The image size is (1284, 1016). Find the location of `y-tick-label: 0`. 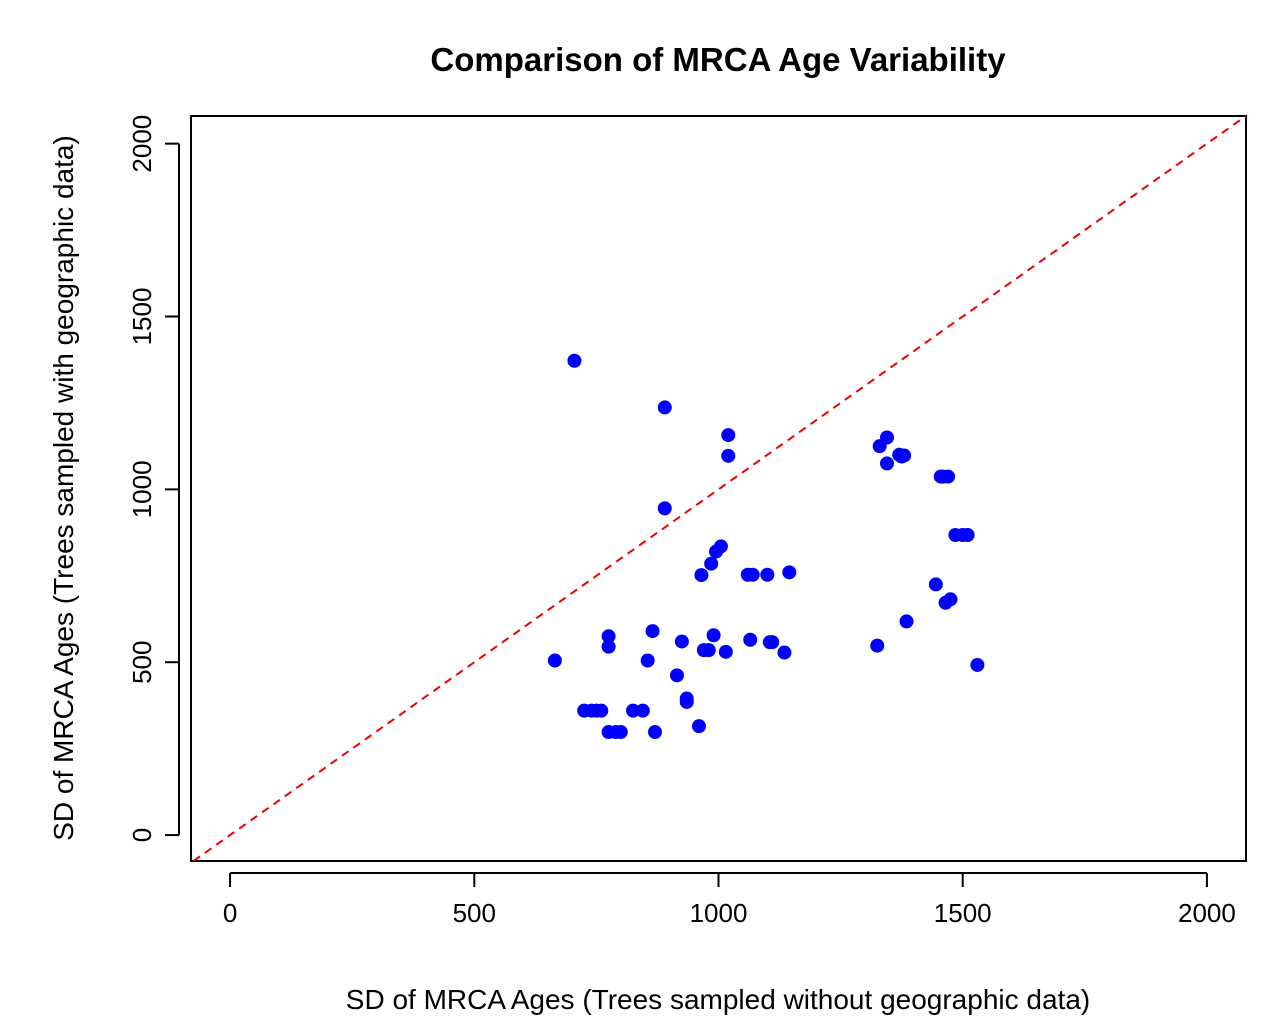

y-tick-label: 0 is located at coordinates (142, 835).